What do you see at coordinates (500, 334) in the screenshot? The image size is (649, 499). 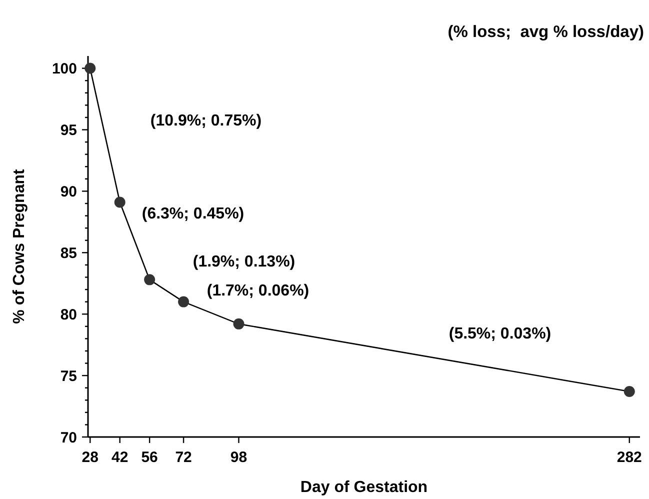 I see `annotation: (5.5%; 0.03%)` at bounding box center [500, 334].